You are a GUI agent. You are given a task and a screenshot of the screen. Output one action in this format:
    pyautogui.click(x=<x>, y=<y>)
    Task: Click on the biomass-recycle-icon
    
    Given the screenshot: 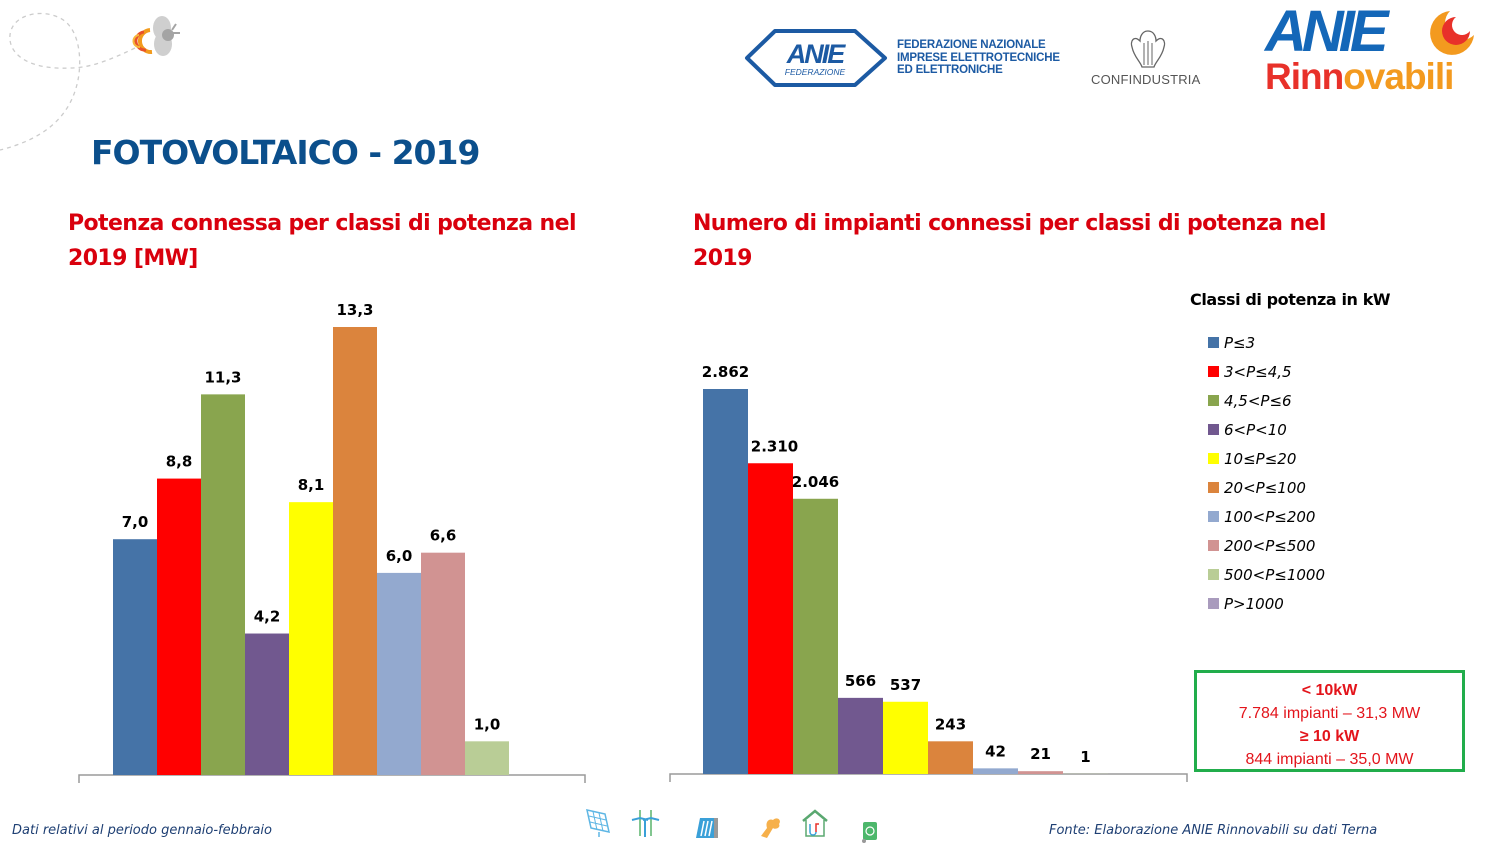 What is the action you would take?
    pyautogui.click(x=869, y=832)
    